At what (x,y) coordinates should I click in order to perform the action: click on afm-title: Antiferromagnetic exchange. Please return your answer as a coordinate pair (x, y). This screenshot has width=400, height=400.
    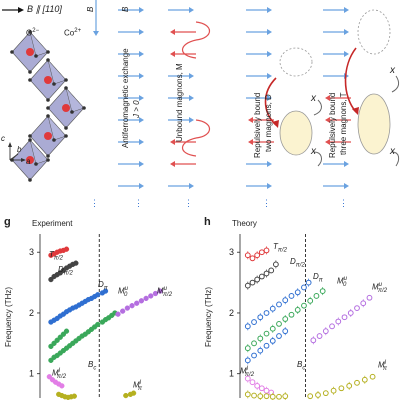
    Looking at the image, I should click on (125, 98).